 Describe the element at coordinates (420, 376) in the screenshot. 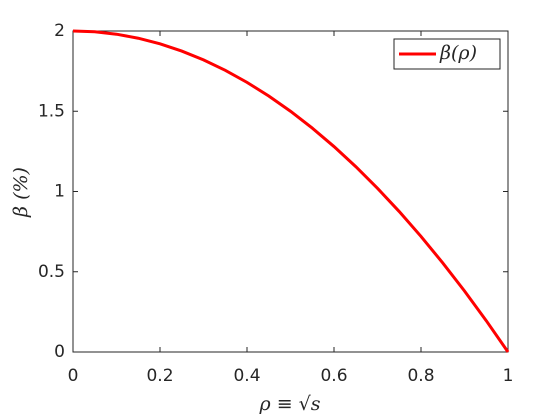

I see `x-tick-label: 0.8` at that location.